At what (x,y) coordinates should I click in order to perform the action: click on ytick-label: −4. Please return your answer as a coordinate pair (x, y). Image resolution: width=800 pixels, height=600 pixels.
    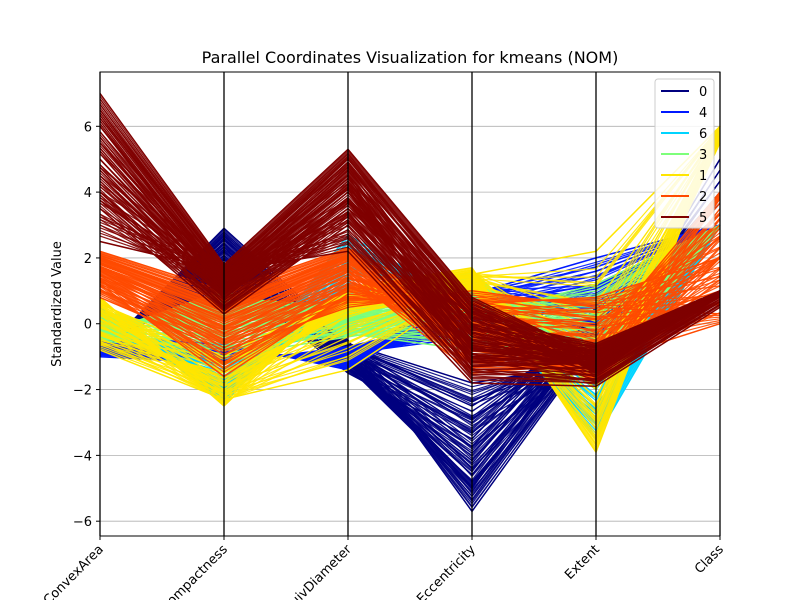
    Looking at the image, I should click on (82, 456).